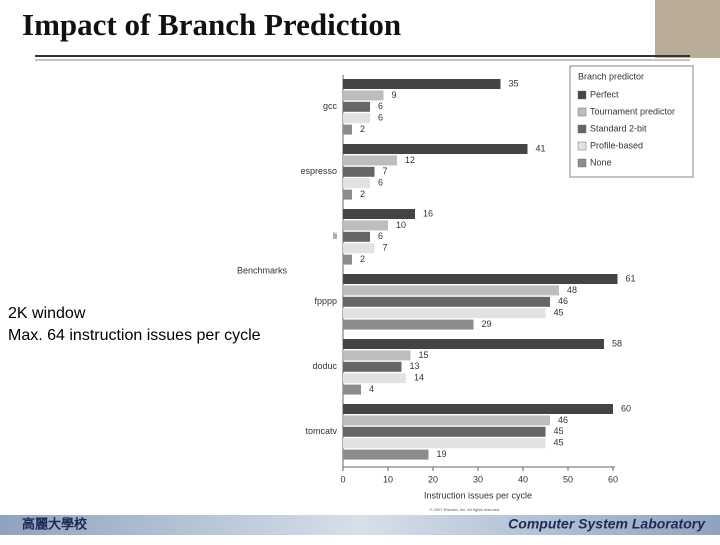 The height and width of the screenshot is (545, 720). What do you see at coordinates (321, 431) in the screenshot?
I see `y-tick-label: tomcatv` at bounding box center [321, 431].